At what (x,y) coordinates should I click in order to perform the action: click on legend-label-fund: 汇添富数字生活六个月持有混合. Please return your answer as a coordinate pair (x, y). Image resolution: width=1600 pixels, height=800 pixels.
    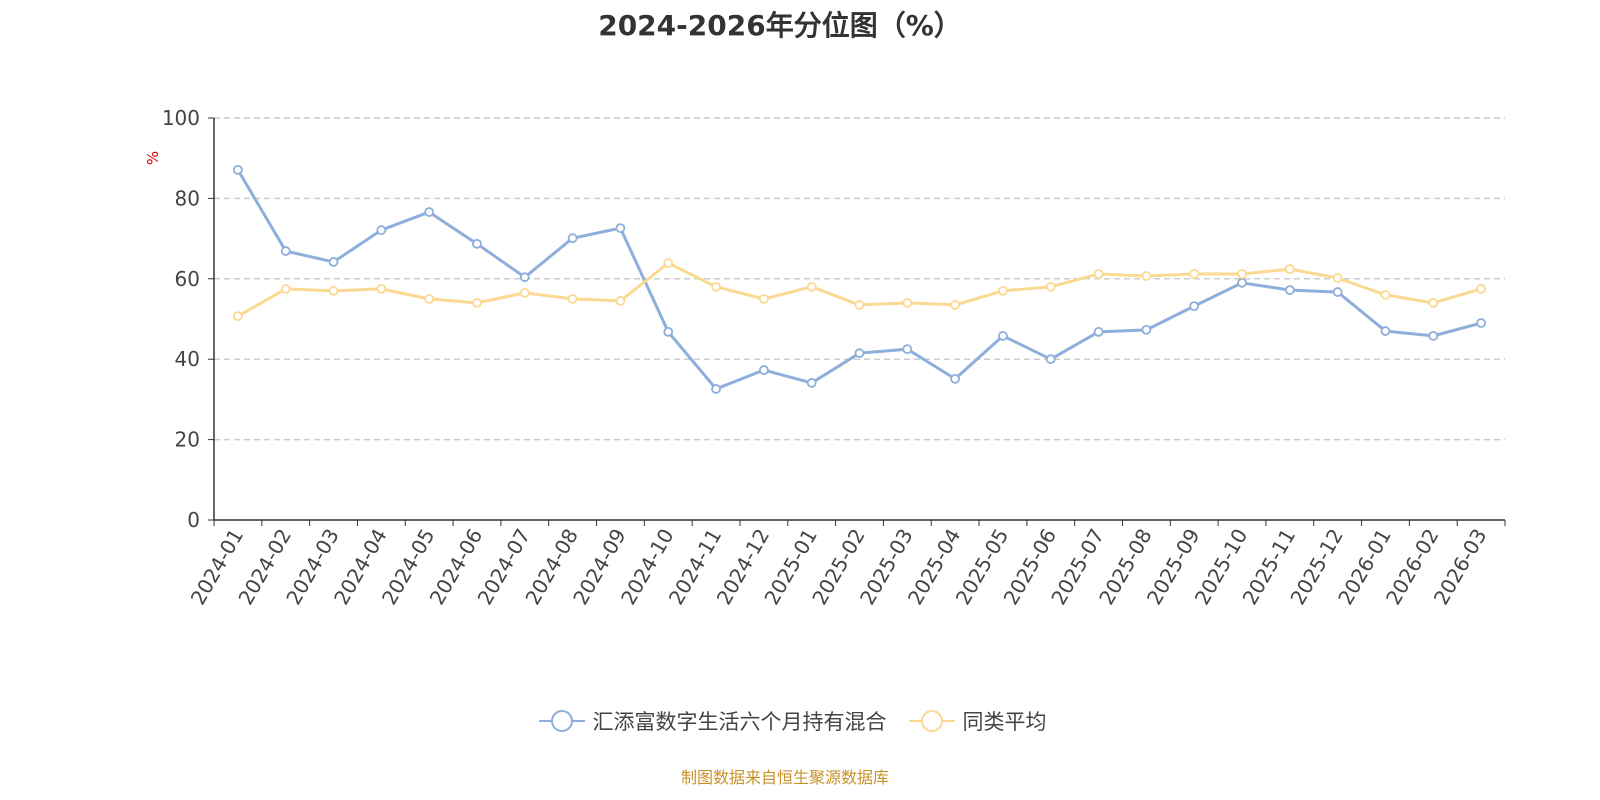
    Looking at the image, I should click on (739, 722).